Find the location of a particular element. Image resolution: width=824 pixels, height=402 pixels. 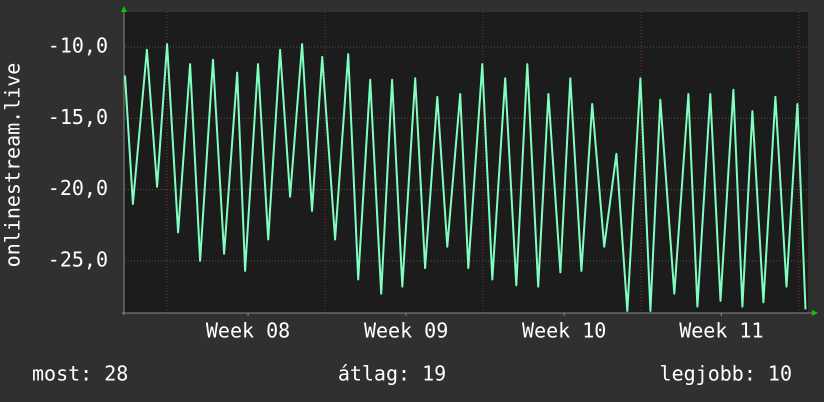

x-tick-label: Week 09 is located at coordinates (406, 331).